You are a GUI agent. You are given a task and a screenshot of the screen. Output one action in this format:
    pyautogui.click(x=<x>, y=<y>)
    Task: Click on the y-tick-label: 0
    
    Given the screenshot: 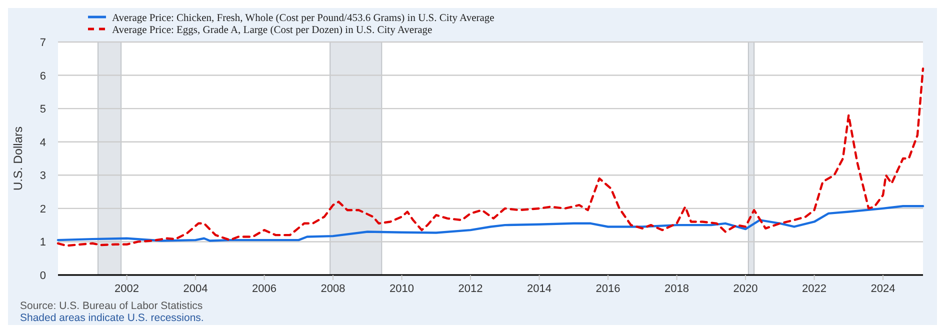 What is the action you would take?
    pyautogui.click(x=43, y=276)
    